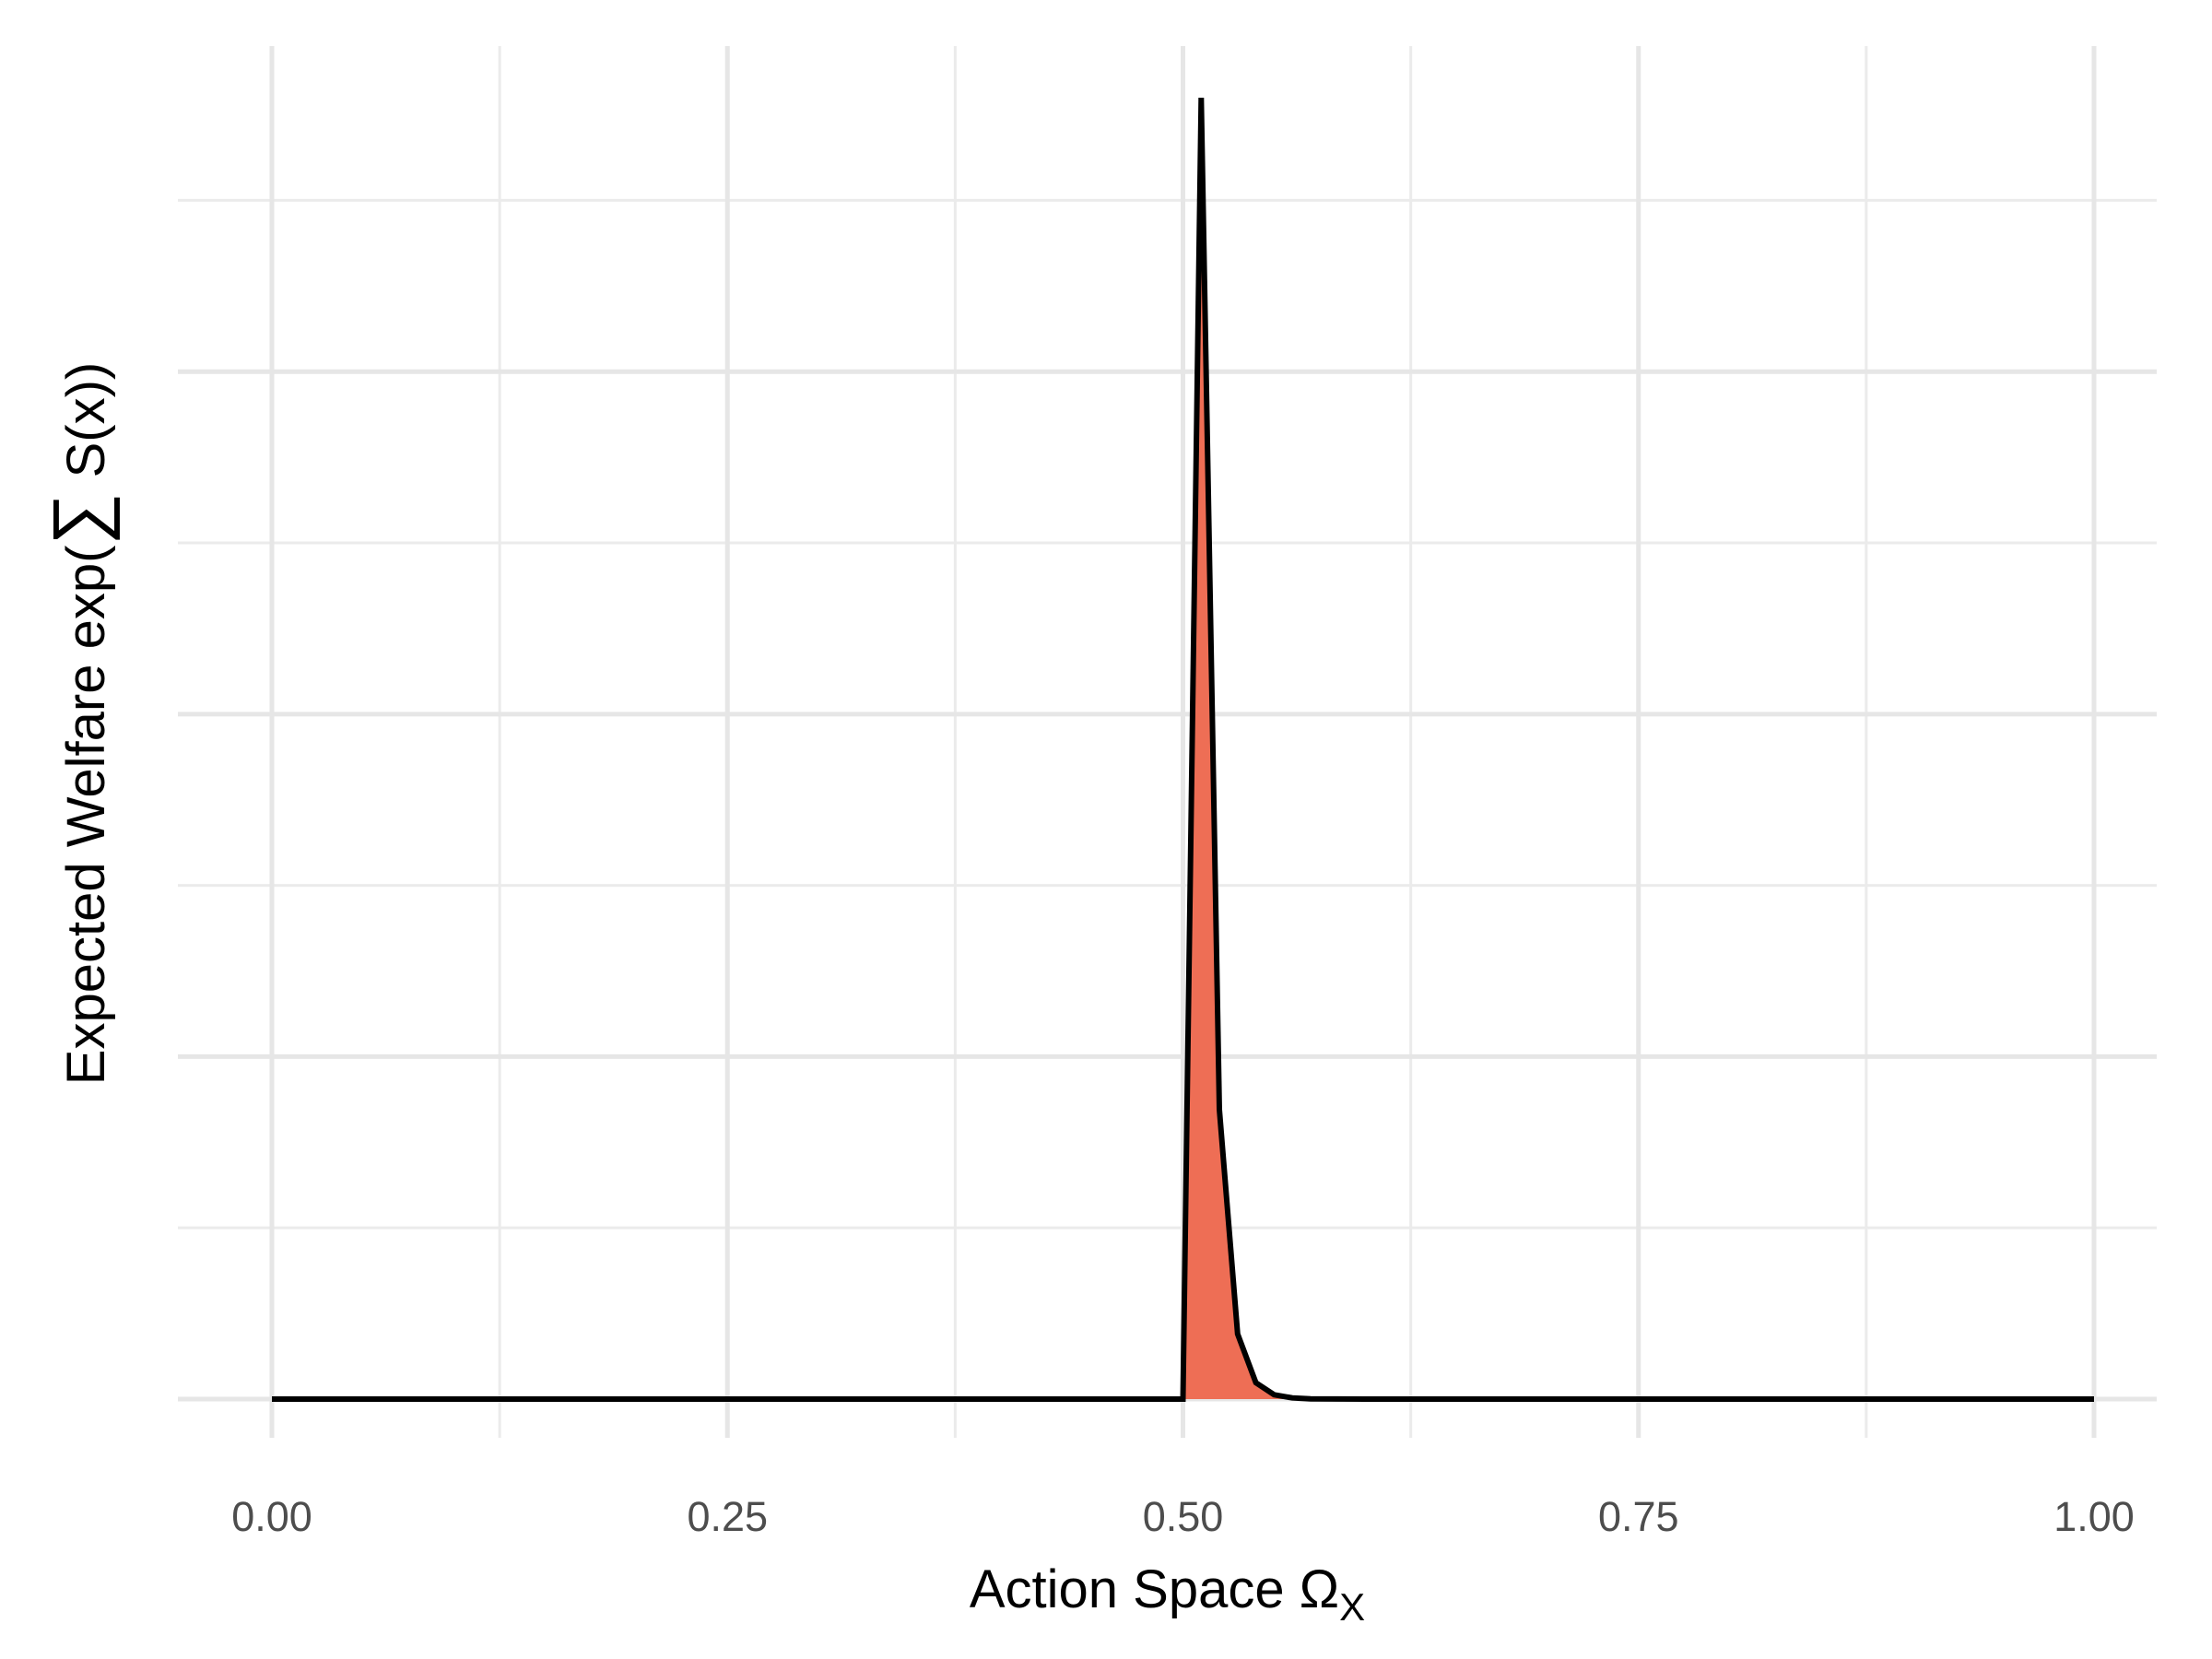  I want to click on x-tick-label: 0.50, so click(1183, 1516).